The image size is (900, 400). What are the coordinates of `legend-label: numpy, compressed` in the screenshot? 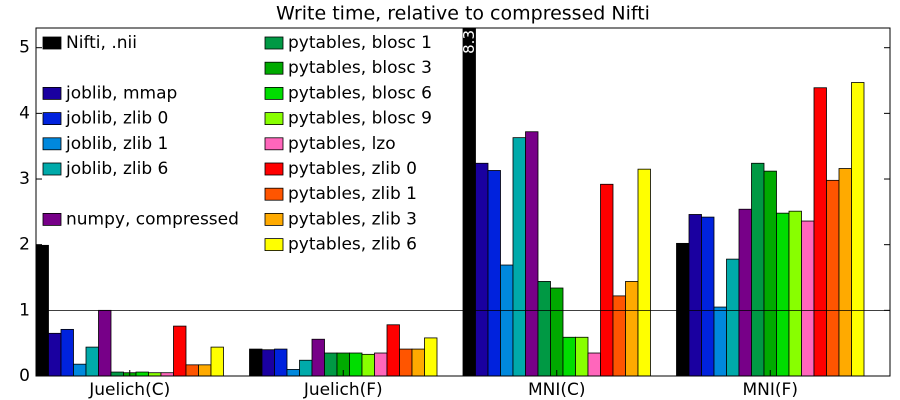 It's located at (152, 219).